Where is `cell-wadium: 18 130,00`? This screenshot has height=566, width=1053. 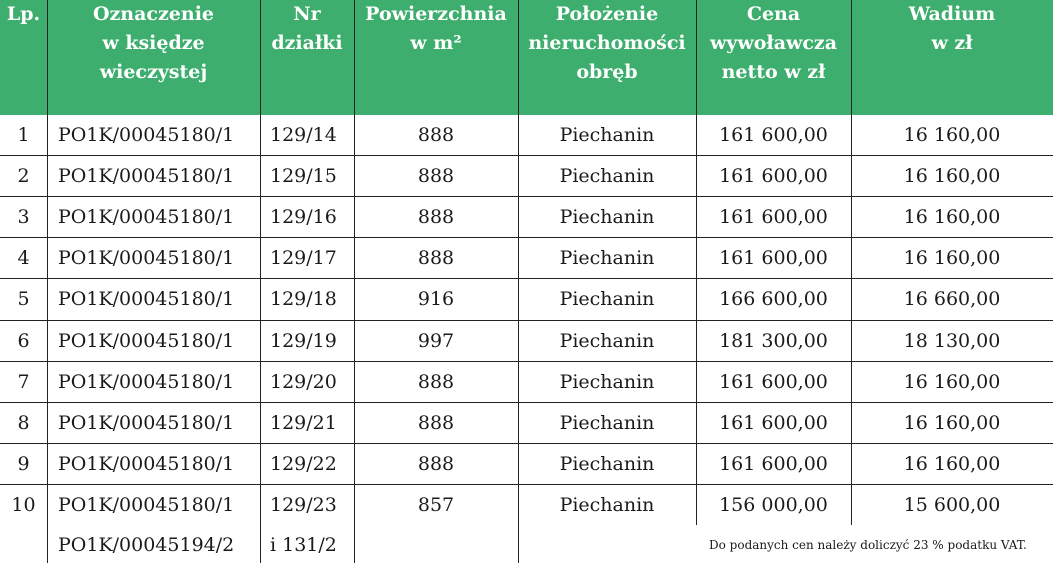
cell-wadium: 18 130,00 is located at coordinates (952, 340).